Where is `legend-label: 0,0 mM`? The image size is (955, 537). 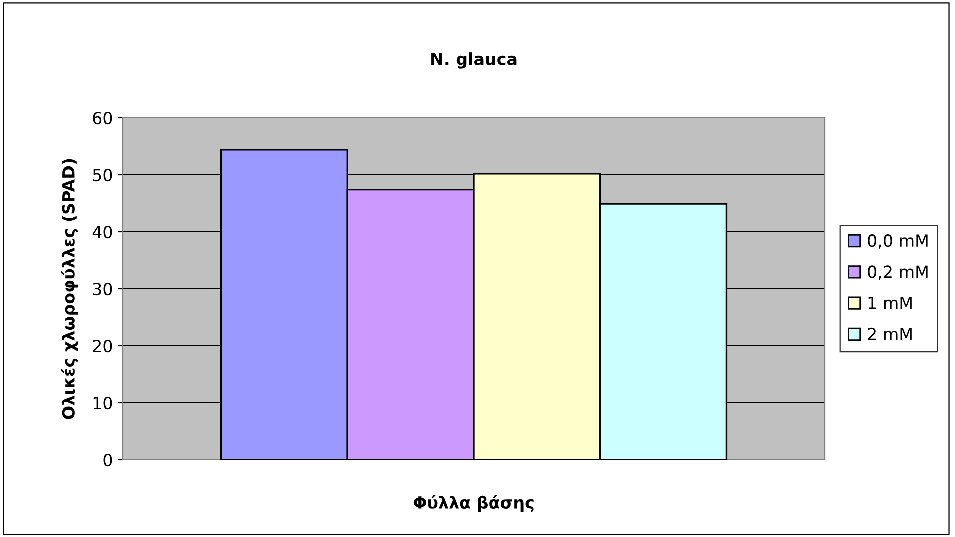 legend-label: 0,0 mM is located at coordinates (898, 241).